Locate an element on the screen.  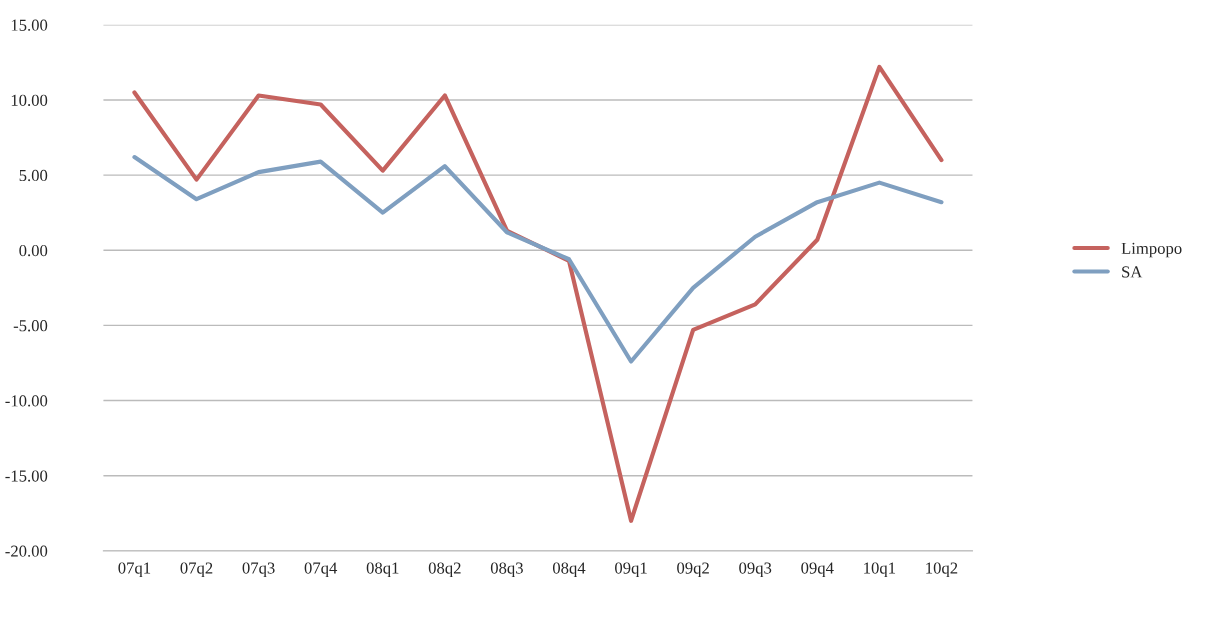
y-tick-label: 5.00 is located at coordinates (33, 175).